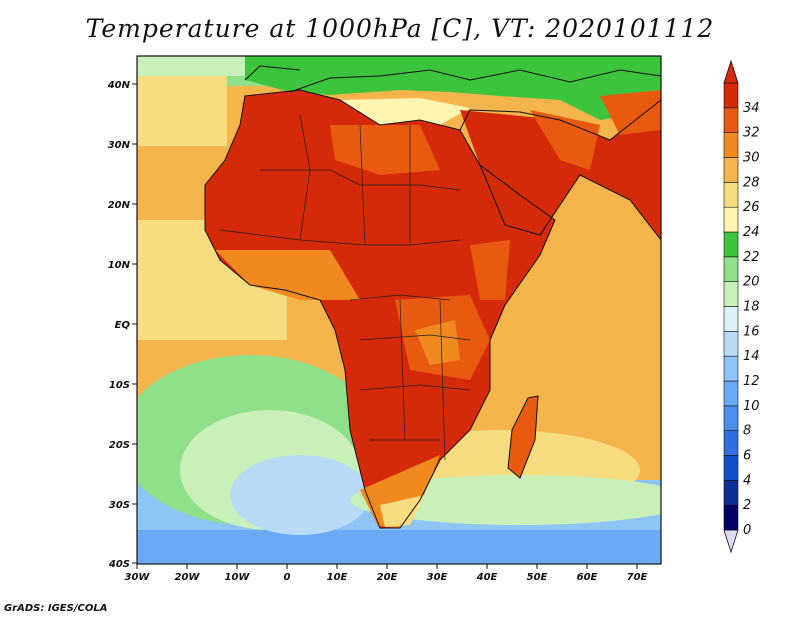 This screenshot has width=800, height=618. What do you see at coordinates (119, 85) in the screenshot?
I see `lat-label: 40N` at bounding box center [119, 85].